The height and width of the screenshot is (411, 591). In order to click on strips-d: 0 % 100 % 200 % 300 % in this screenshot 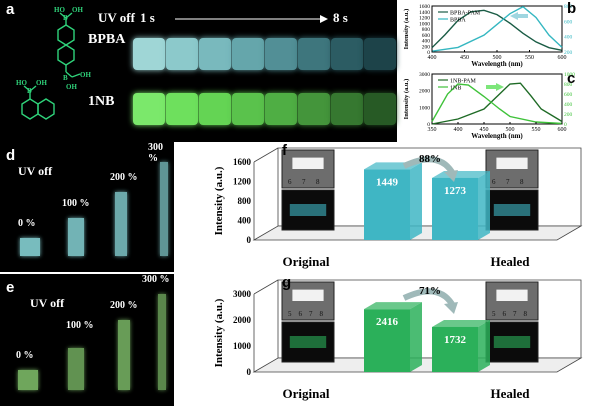, I will do `click(87, 207)`.